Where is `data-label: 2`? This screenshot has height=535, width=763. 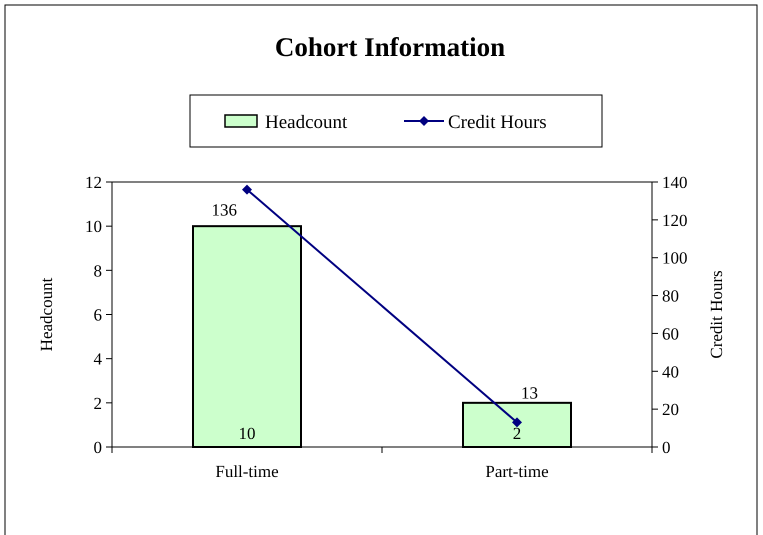
data-label: 2 is located at coordinates (517, 433).